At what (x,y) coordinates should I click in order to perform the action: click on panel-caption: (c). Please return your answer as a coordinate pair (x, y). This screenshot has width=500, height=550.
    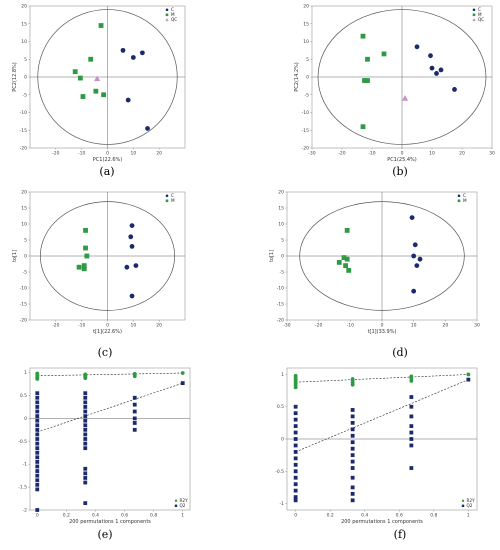
    Looking at the image, I should click on (105, 352).